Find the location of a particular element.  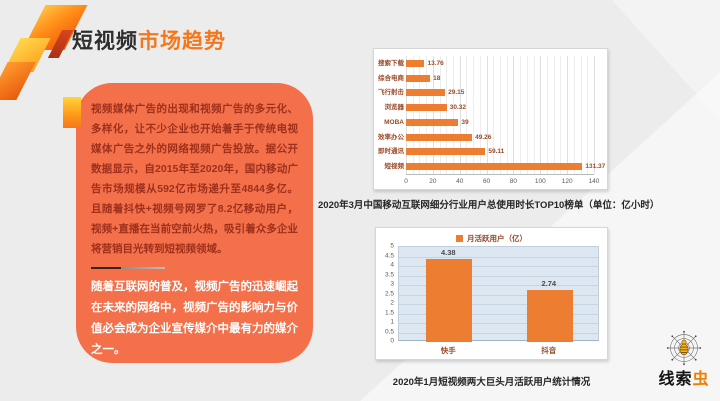

x-tick-label: 20 is located at coordinates (433, 181).